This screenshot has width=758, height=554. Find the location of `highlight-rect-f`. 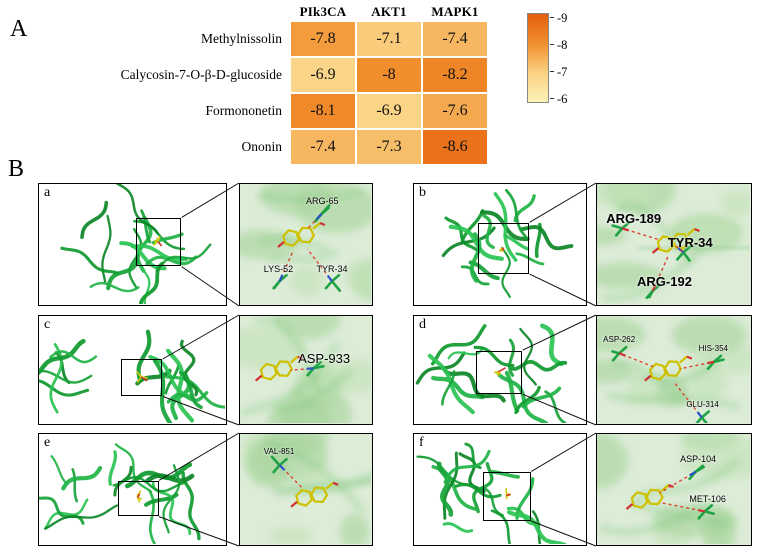

highlight-rect-f is located at coordinates (506, 496).